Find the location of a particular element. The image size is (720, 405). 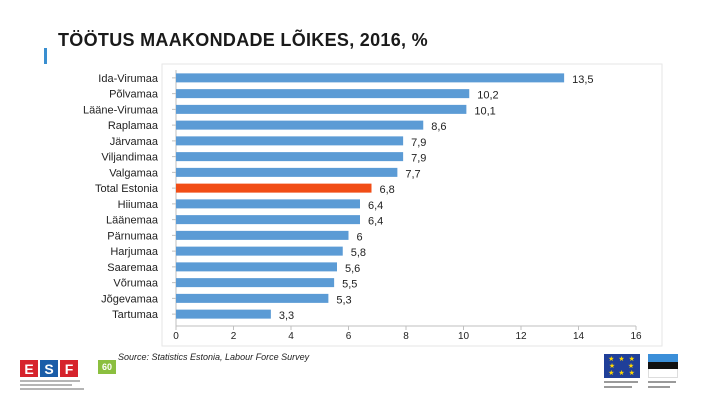

category-label: Saaremaa is located at coordinates (133, 268).